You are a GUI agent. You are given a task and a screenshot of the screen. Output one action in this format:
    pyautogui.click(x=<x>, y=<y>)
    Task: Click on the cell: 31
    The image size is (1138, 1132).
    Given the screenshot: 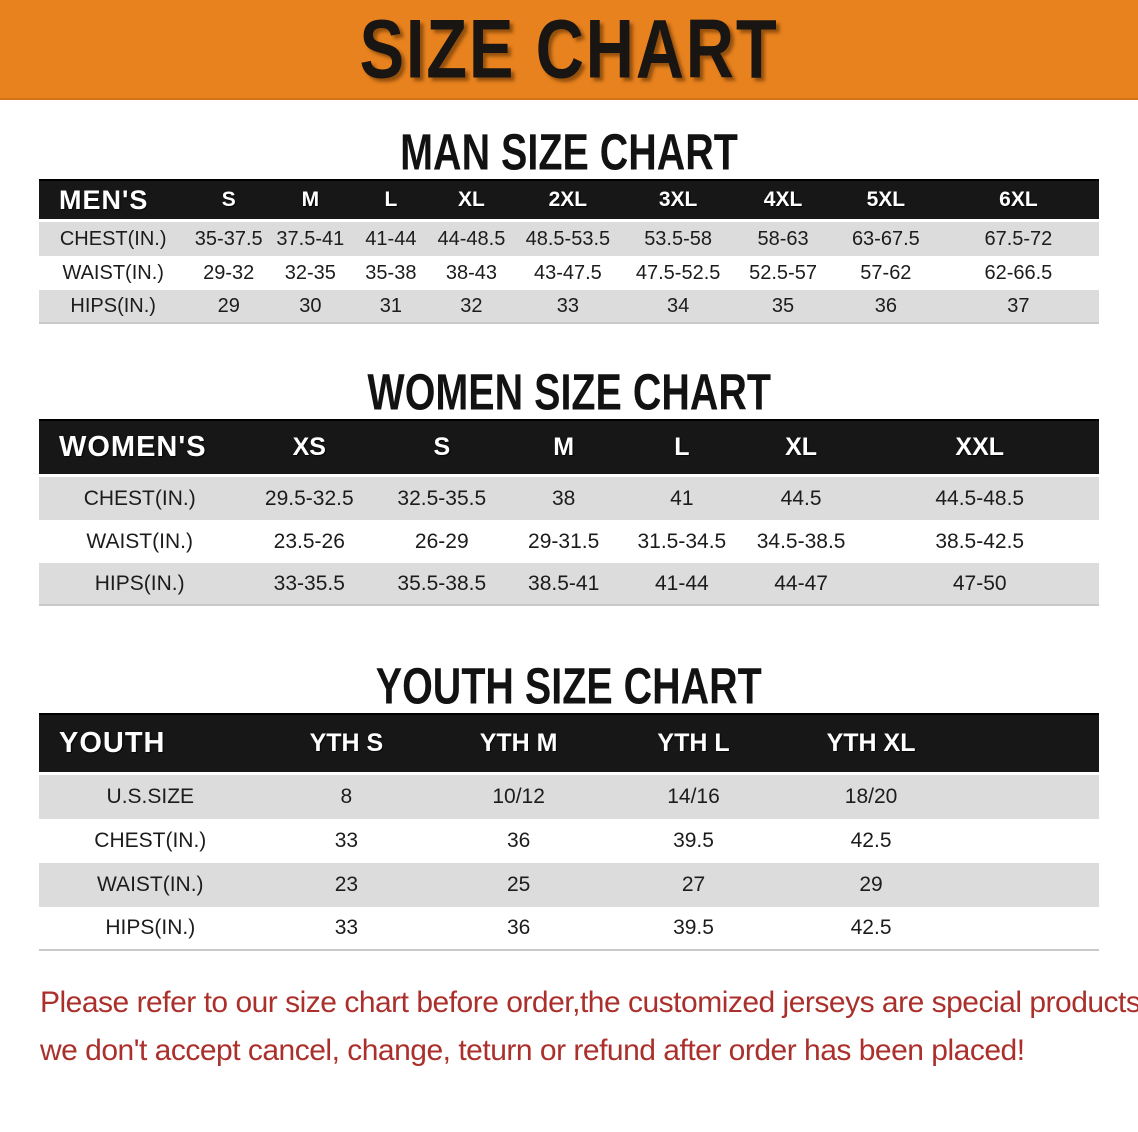 What is the action you would take?
    pyautogui.click(x=391, y=307)
    